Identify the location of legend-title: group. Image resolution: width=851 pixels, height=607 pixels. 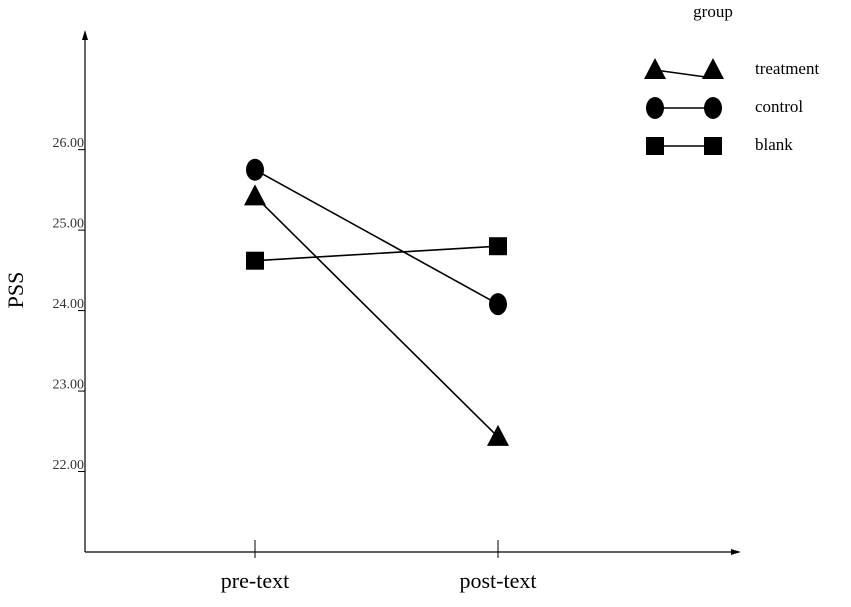
(713, 11).